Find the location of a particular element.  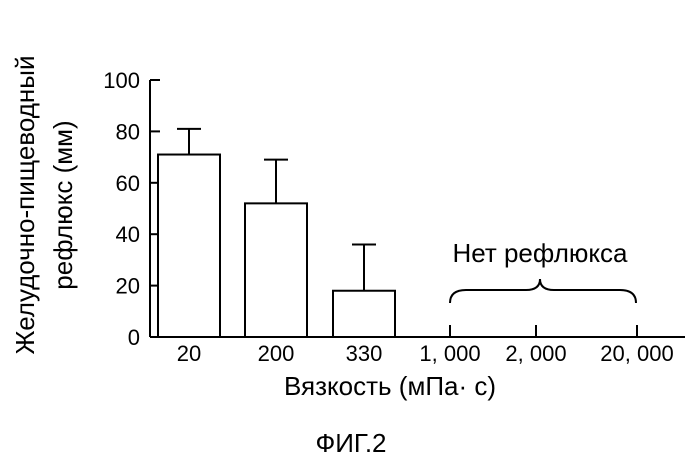

x-axis-title: Вязкость (мПа· с) is located at coordinates (390, 386).